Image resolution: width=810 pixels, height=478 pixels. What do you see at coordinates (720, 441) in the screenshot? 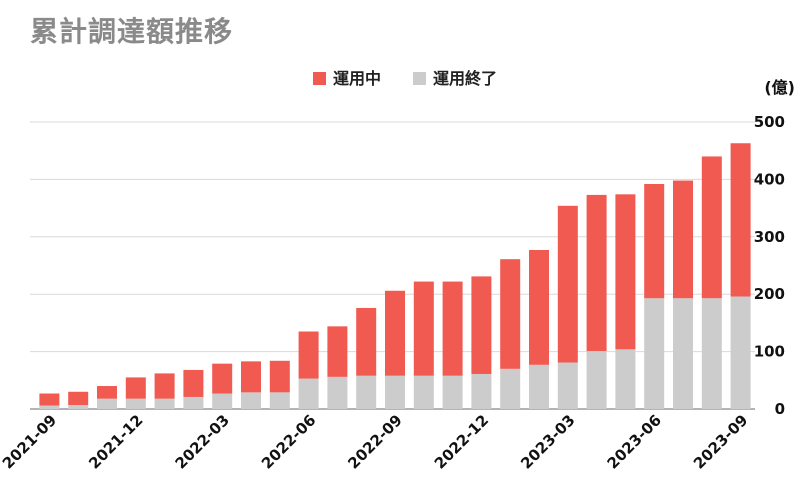
I see `x-tick-label: 2023-09` at bounding box center [720, 441].